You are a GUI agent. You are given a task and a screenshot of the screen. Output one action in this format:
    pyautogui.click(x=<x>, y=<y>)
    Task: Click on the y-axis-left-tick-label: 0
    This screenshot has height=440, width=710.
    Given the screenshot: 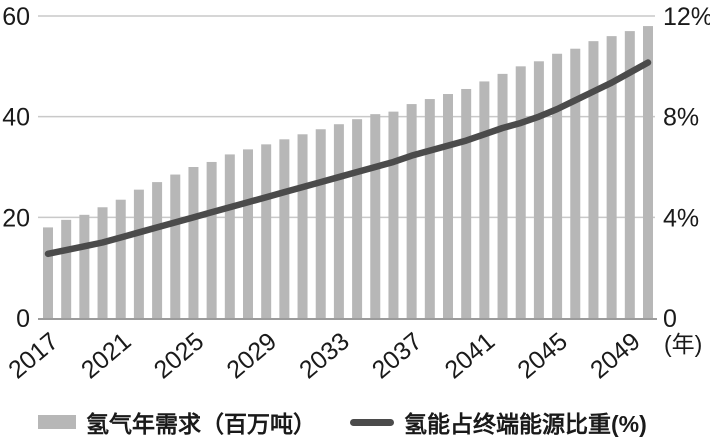 What is the action you would take?
    pyautogui.click(x=23, y=319)
    